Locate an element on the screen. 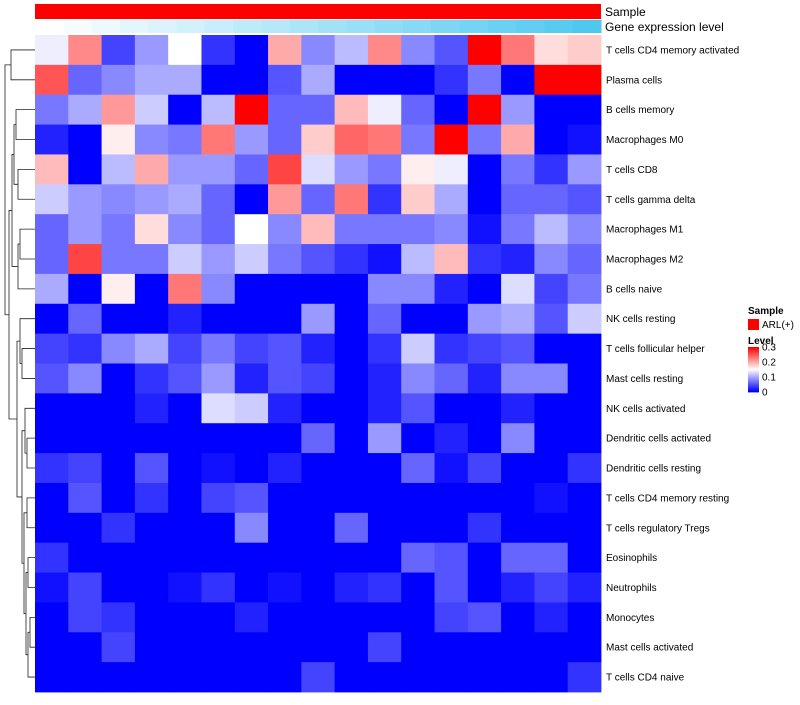 The height and width of the screenshot is (705, 800). row-label: T cells regulatory Tregs is located at coordinates (658, 528).